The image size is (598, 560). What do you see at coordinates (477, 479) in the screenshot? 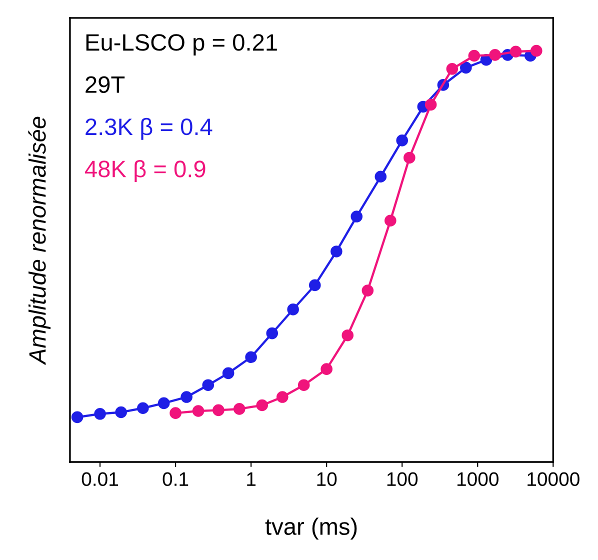
I see `x-tick-label: 1000` at bounding box center [477, 479].